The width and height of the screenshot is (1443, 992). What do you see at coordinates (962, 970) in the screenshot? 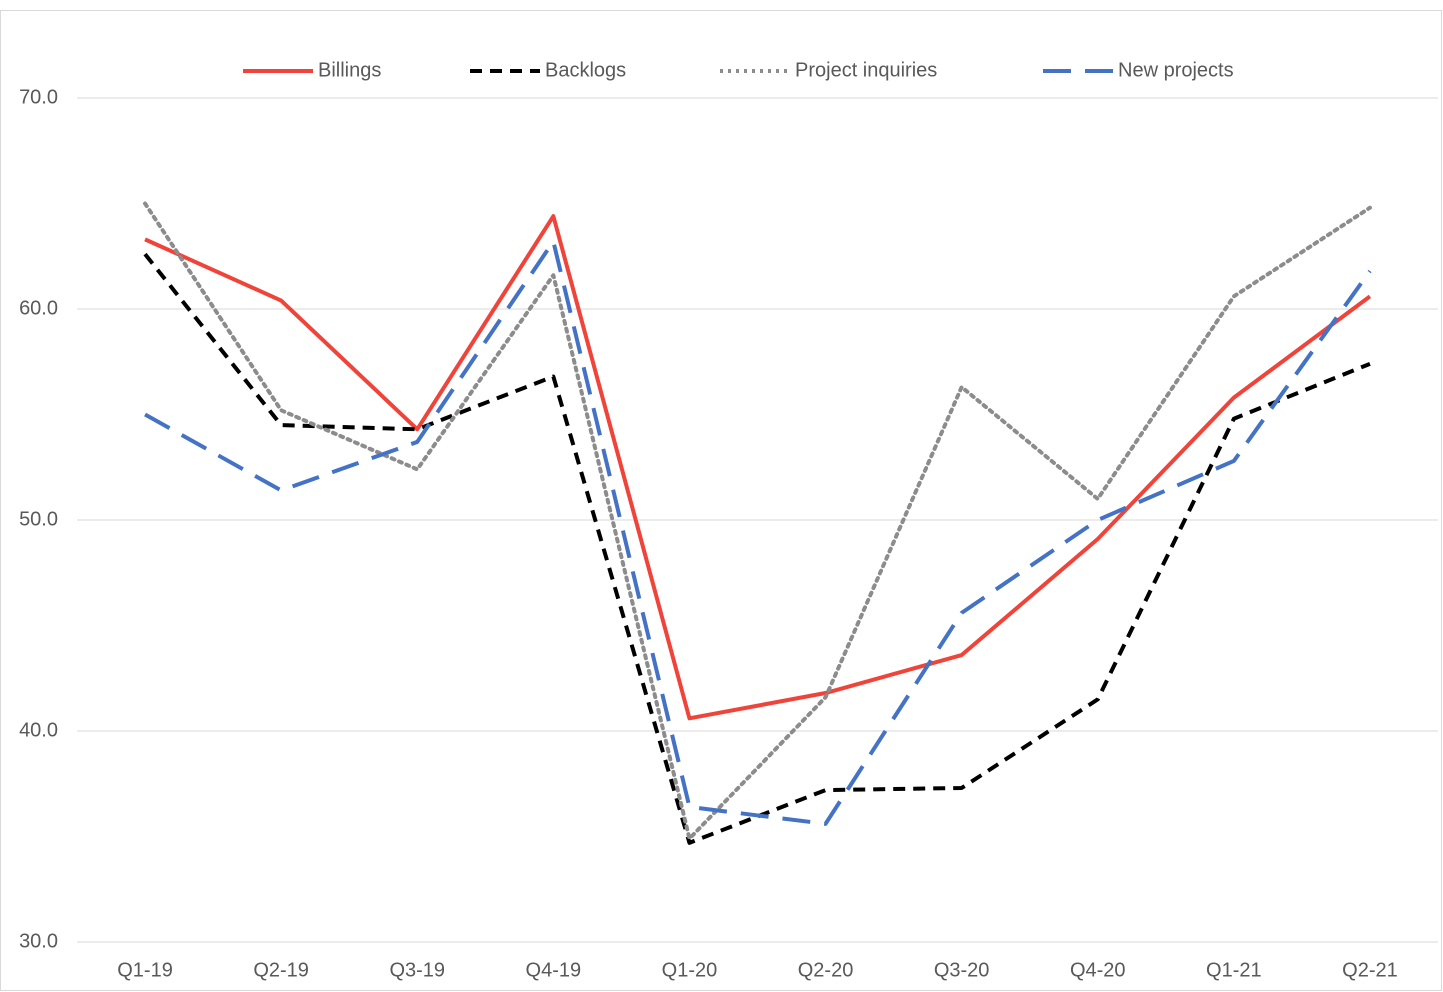
I see `x-tick-label: Q3-20` at bounding box center [962, 970].